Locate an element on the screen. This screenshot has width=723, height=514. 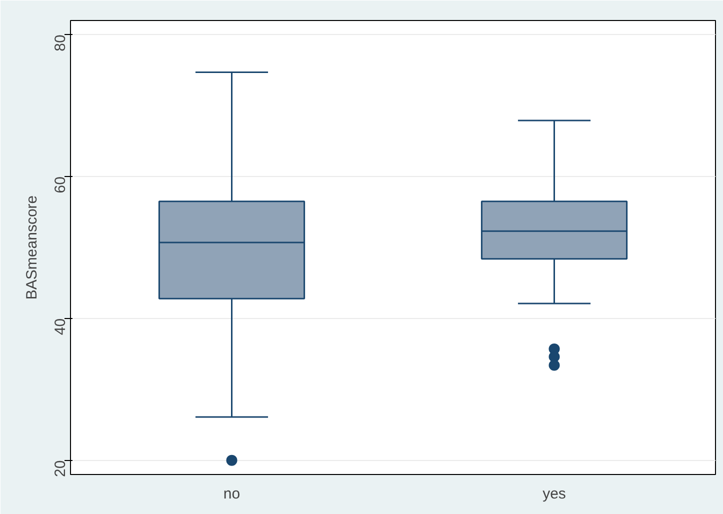
y-tick-label: 60 is located at coordinates (60, 185).